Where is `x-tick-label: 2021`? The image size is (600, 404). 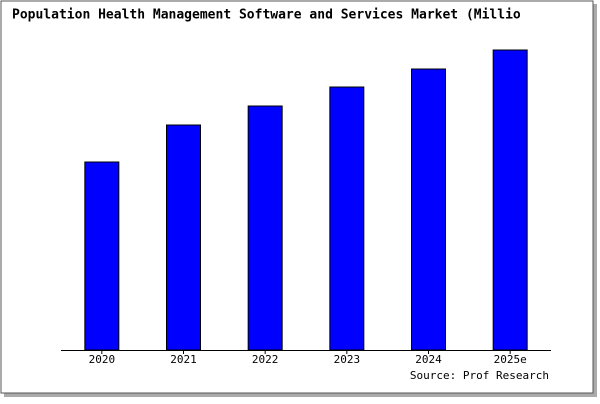
x-tick-label: 2021 is located at coordinates (183, 359).